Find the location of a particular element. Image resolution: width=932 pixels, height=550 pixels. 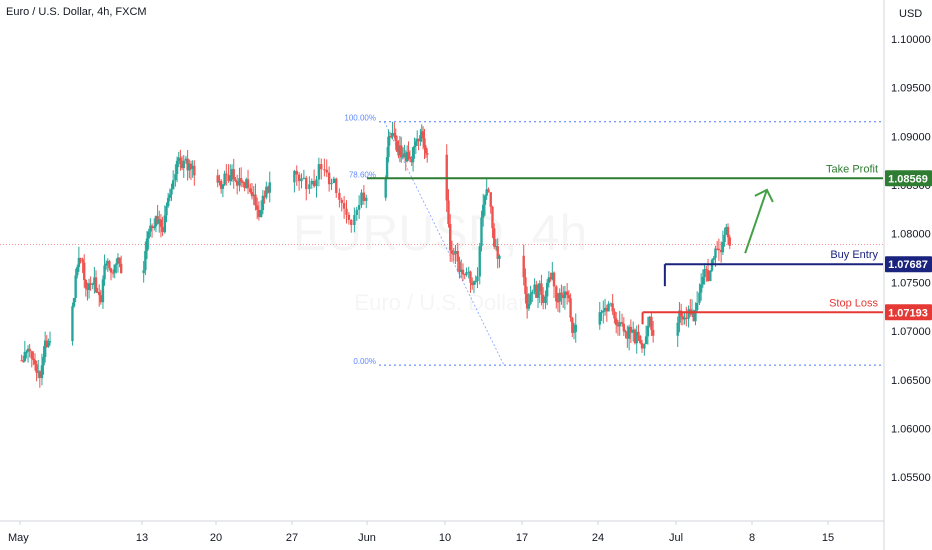

price-tag is located at coordinates (908, 312).